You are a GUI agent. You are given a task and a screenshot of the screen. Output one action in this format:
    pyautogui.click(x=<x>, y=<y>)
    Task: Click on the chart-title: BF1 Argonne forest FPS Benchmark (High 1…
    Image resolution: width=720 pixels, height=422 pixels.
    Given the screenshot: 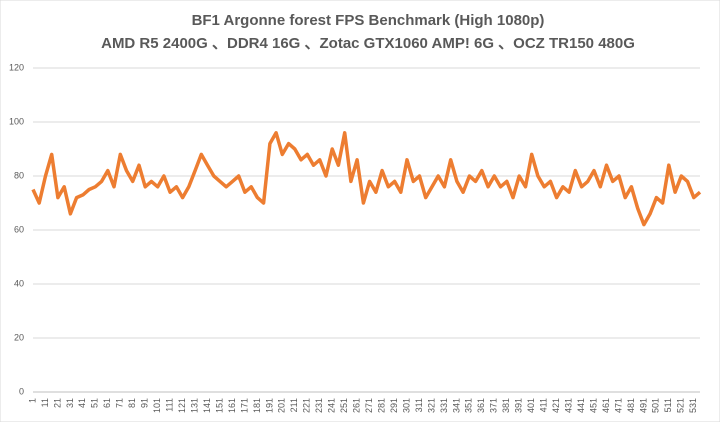 What is the action you would take?
    pyautogui.click(x=368, y=20)
    